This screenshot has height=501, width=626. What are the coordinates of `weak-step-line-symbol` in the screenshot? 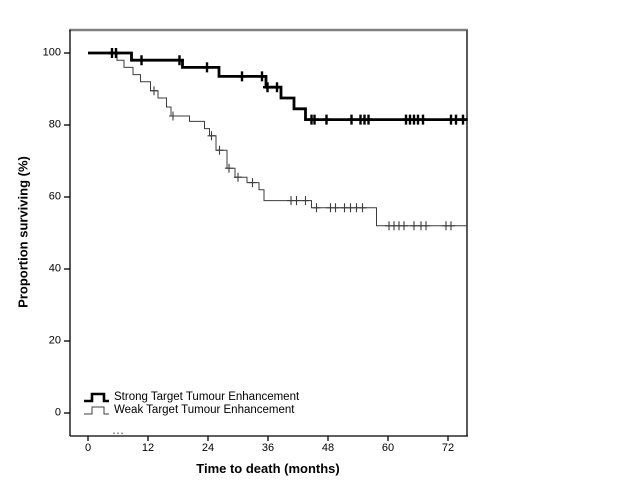 It's located at (96, 410).